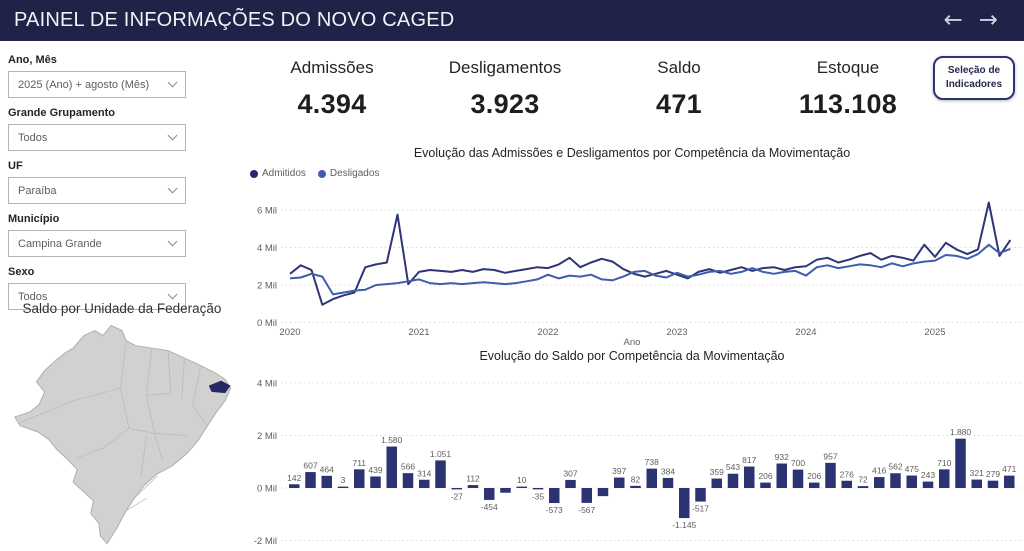  Describe the element at coordinates (1009, 469) in the screenshot. I see `bar-data-label: 471` at that location.